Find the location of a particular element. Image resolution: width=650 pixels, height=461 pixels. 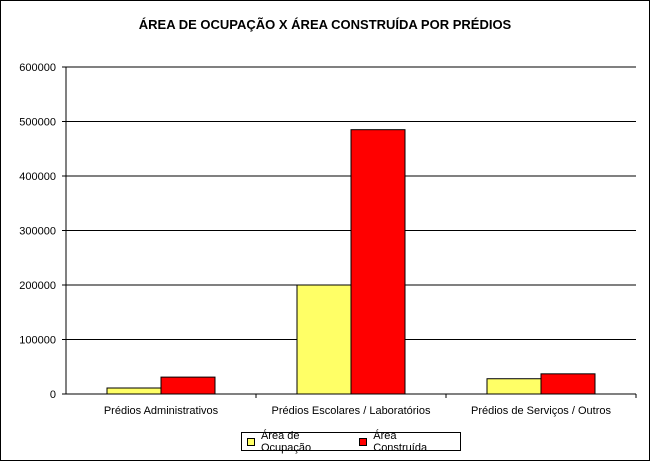

y-tick-label: 100000 is located at coordinates (37, 341).